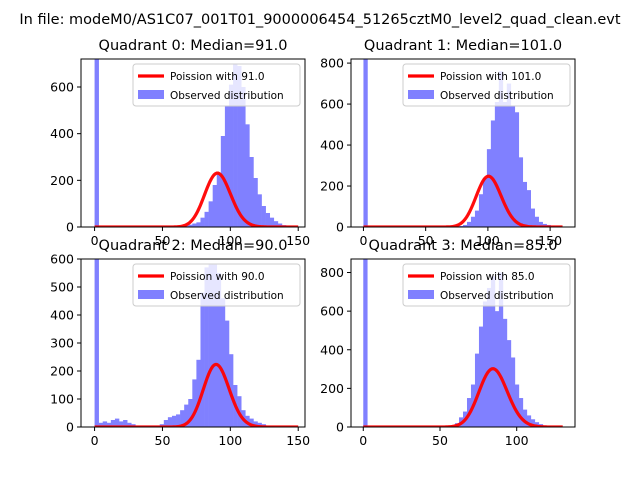  I want to click on histogram-bars, so click(196, 143).